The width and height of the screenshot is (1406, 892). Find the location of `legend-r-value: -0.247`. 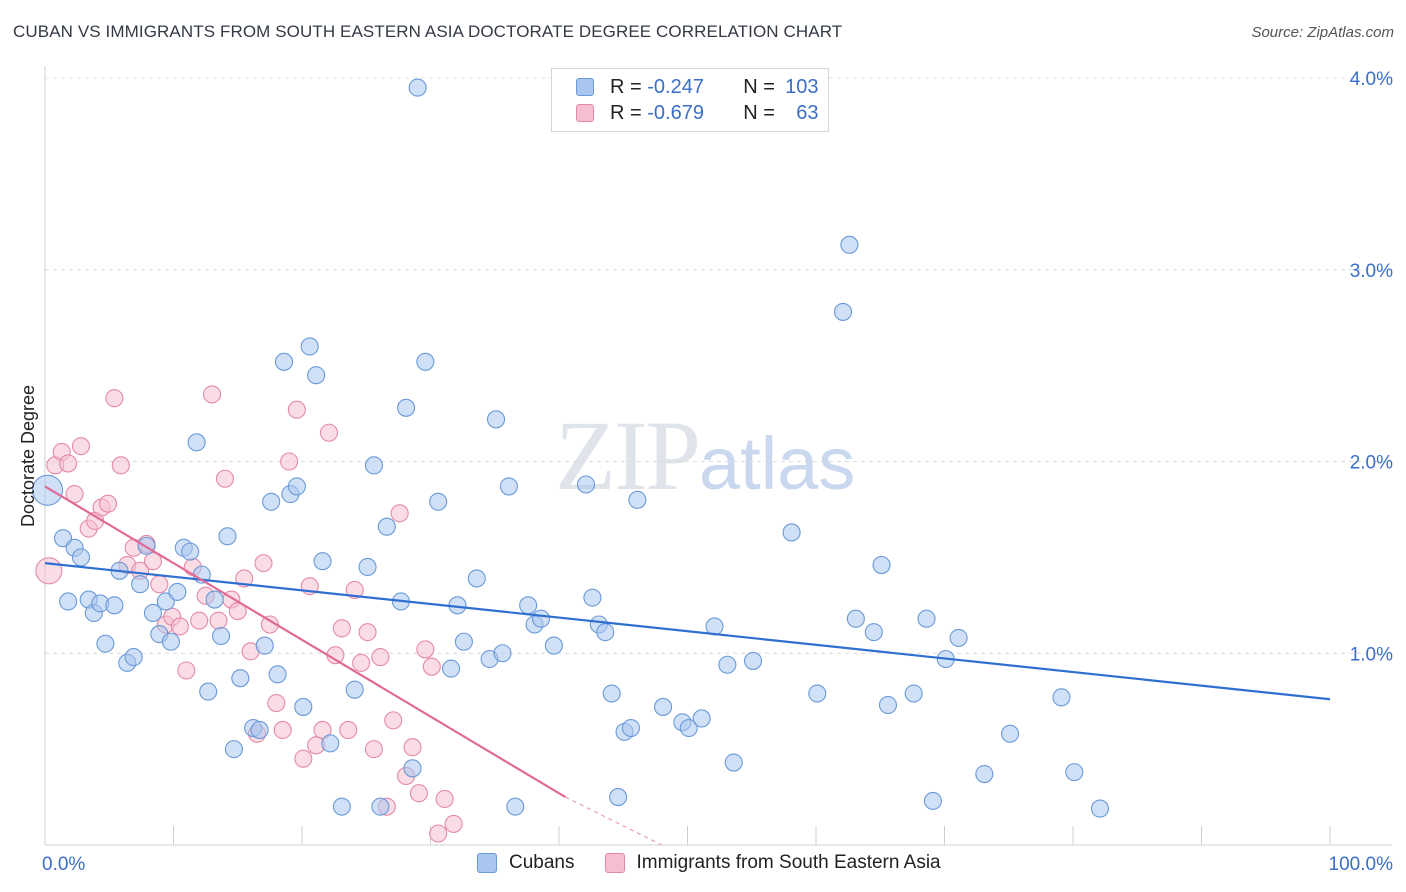

legend-r-value: -0.247 is located at coordinates (675, 86).